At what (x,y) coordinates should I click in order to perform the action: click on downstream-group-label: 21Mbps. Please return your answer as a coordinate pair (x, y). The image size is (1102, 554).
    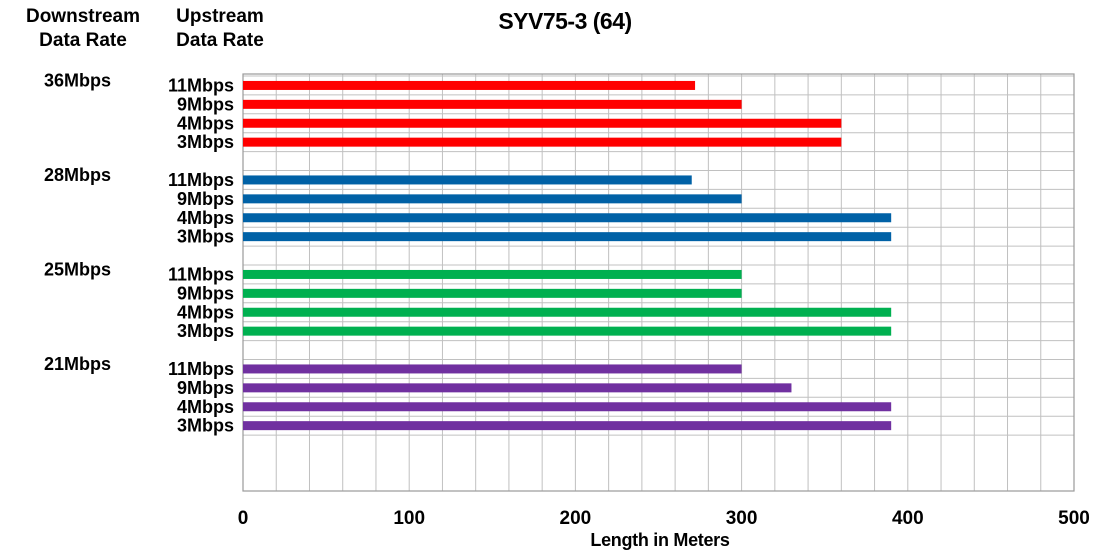
    Looking at the image, I should click on (77, 364).